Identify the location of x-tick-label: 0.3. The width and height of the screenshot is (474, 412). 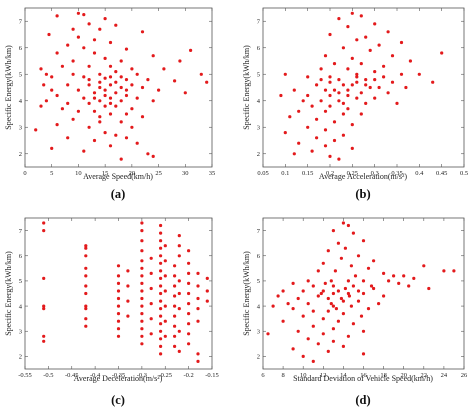
(375, 173).